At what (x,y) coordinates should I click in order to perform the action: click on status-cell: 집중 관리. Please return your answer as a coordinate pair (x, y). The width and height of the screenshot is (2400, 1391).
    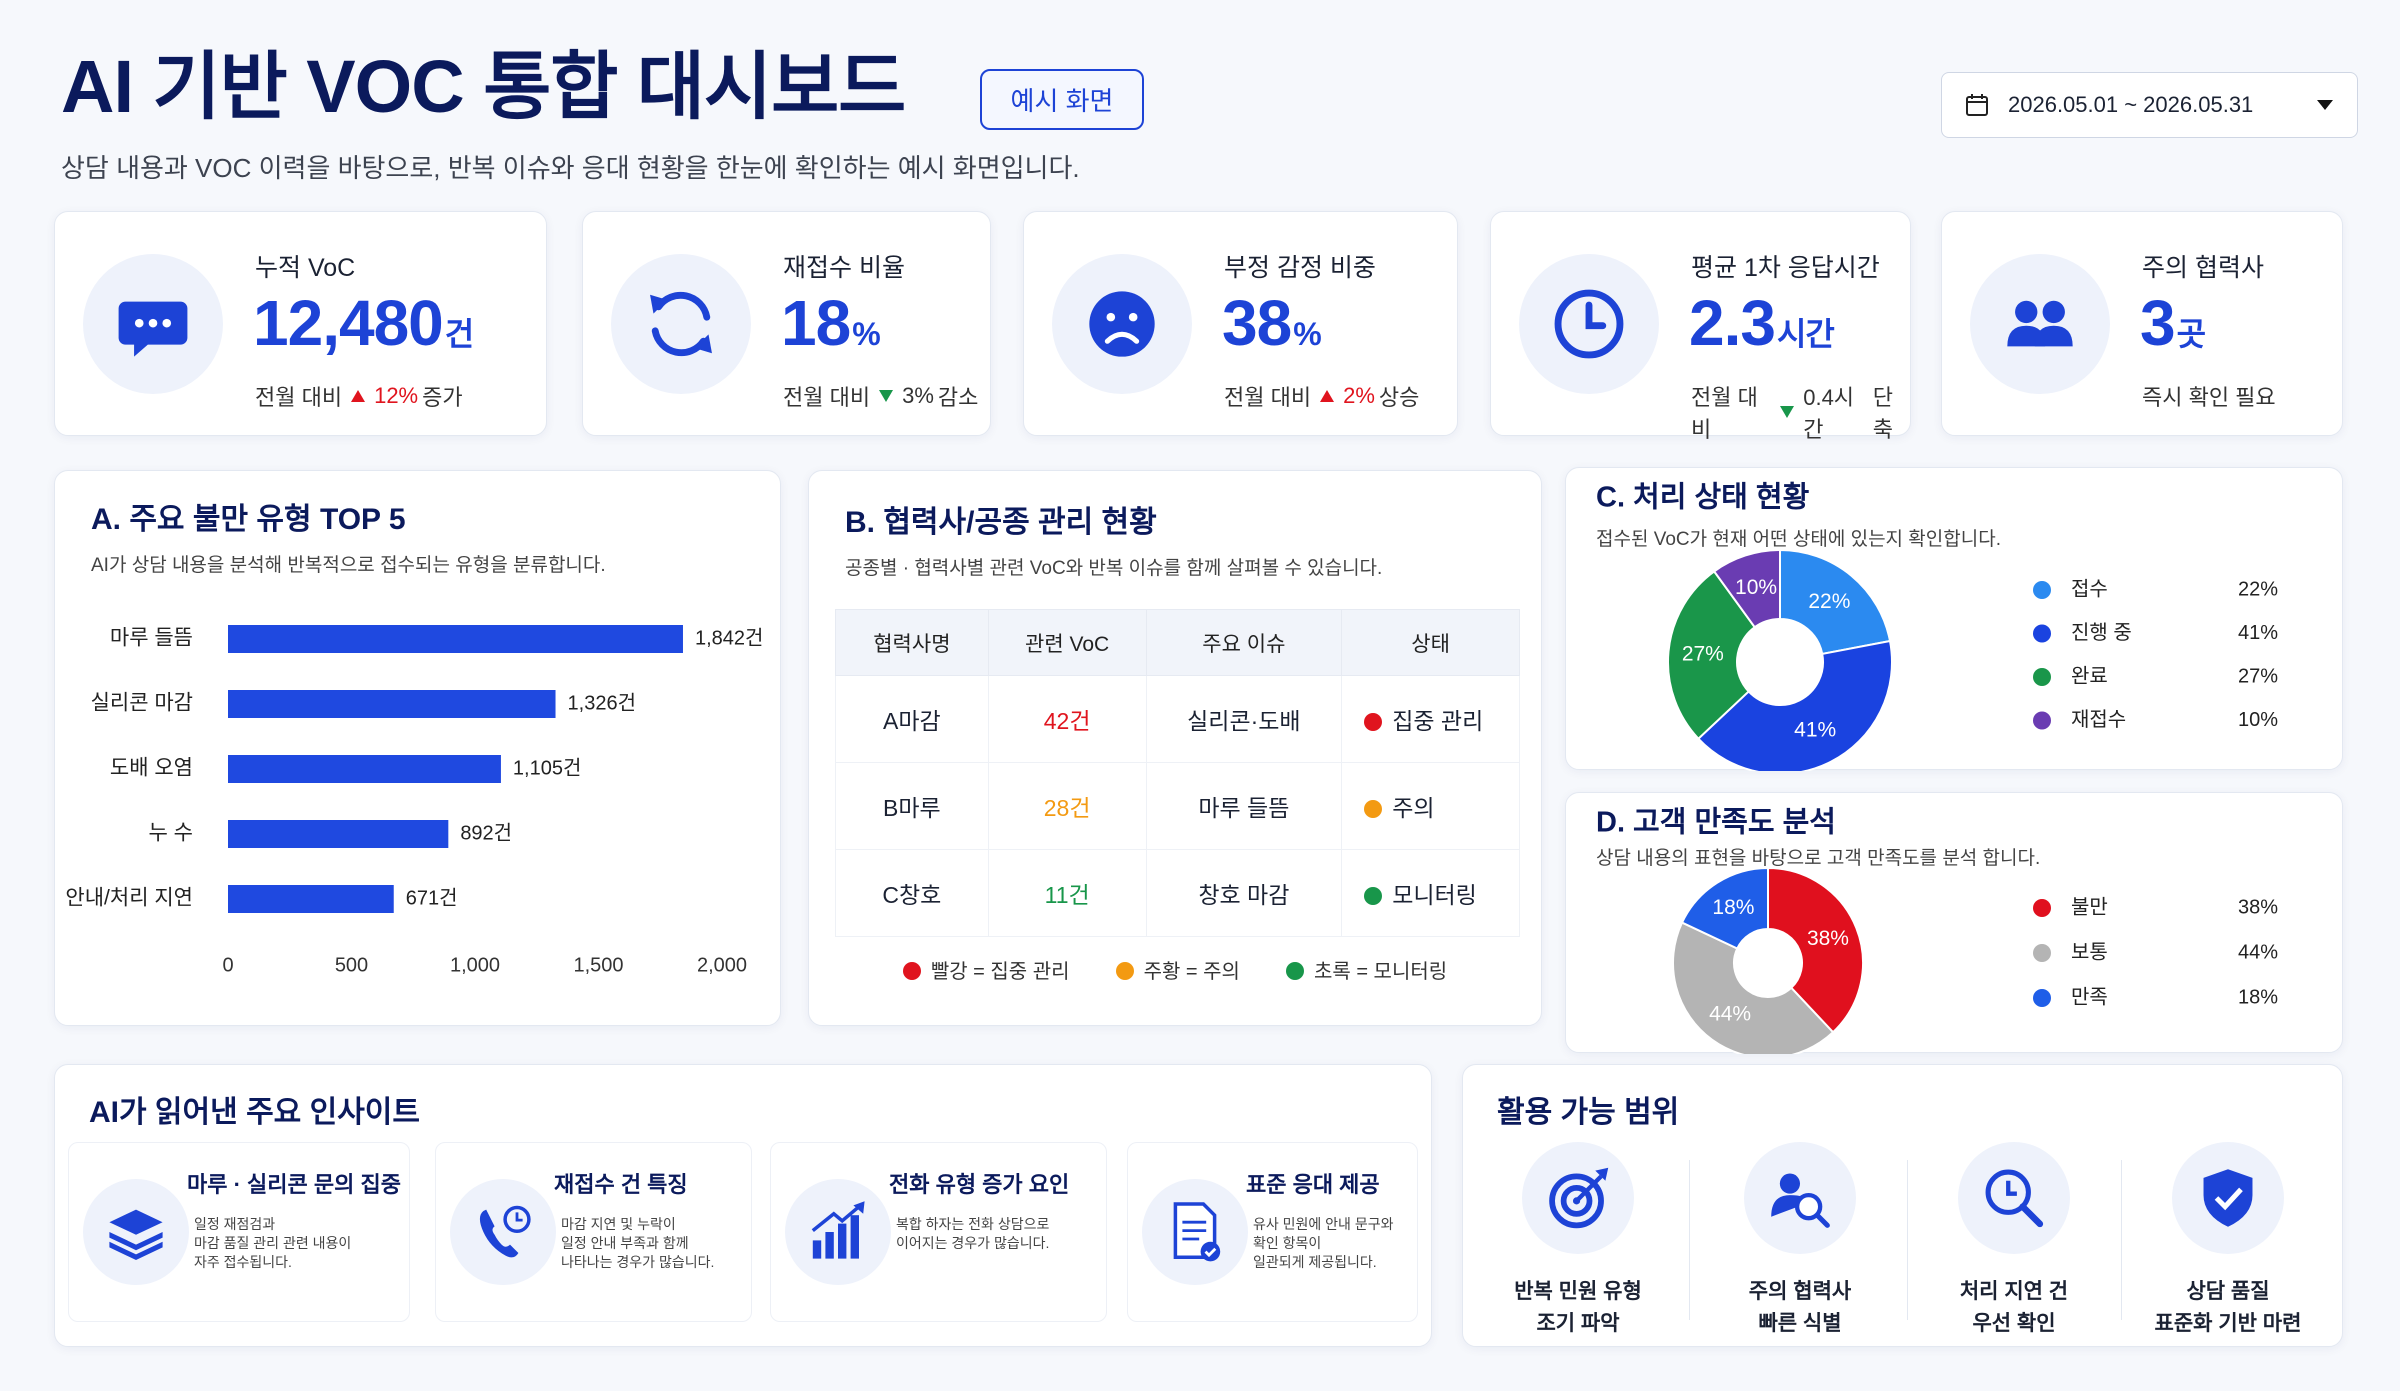
    Looking at the image, I should click on (1430, 719).